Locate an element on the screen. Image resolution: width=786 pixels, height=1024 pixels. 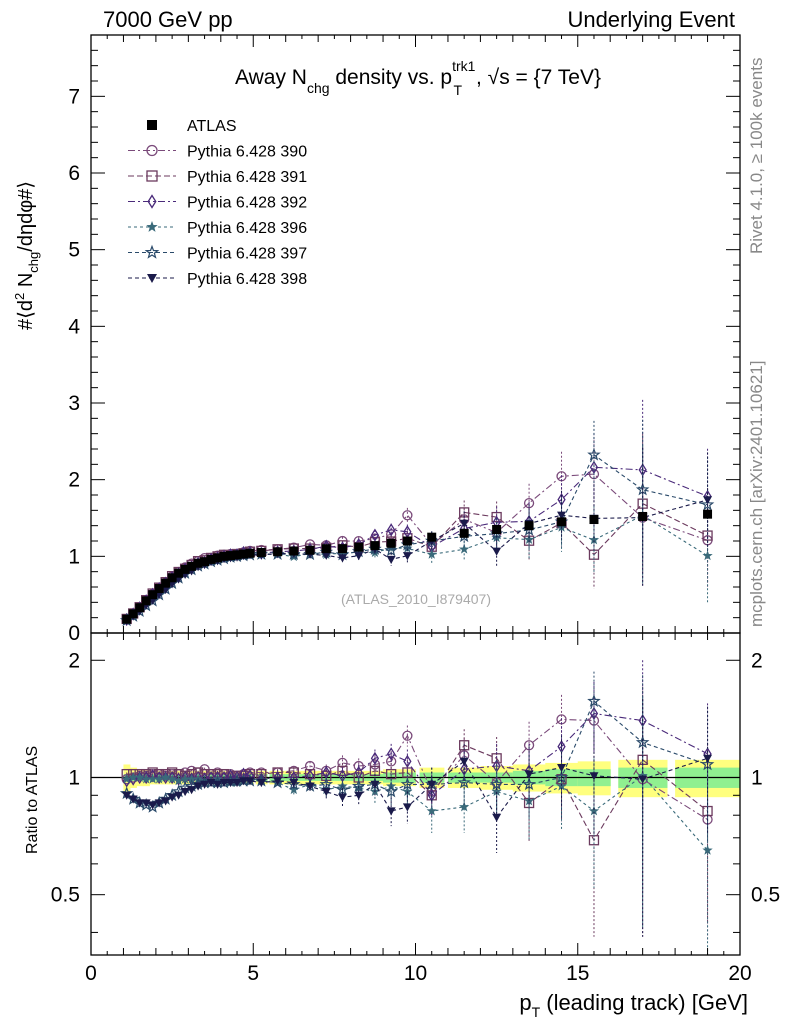
y-tick-label: 0 is located at coordinates (74, 633).